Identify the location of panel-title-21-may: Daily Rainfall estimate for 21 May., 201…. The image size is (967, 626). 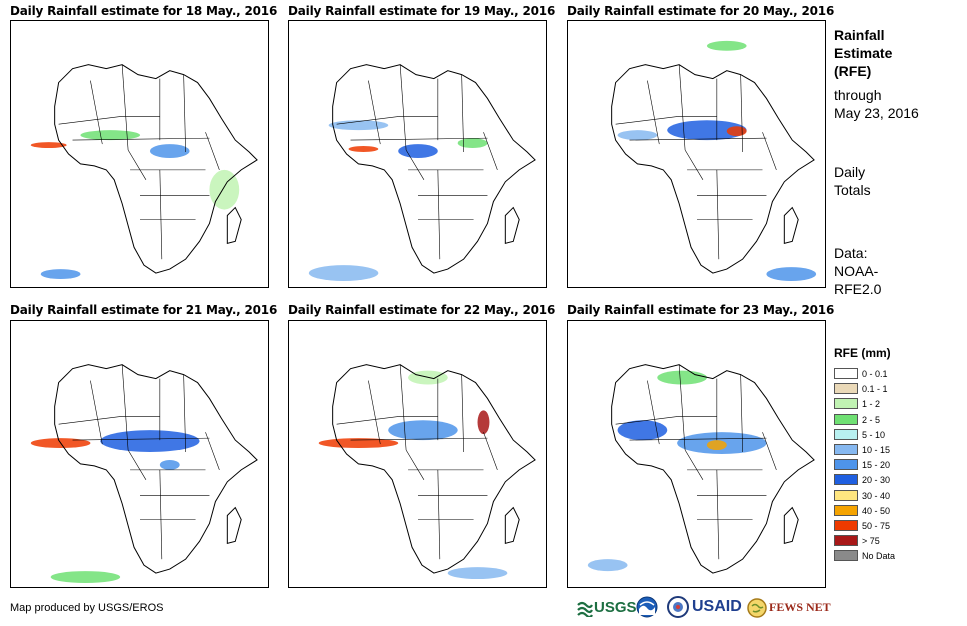
(144, 310).